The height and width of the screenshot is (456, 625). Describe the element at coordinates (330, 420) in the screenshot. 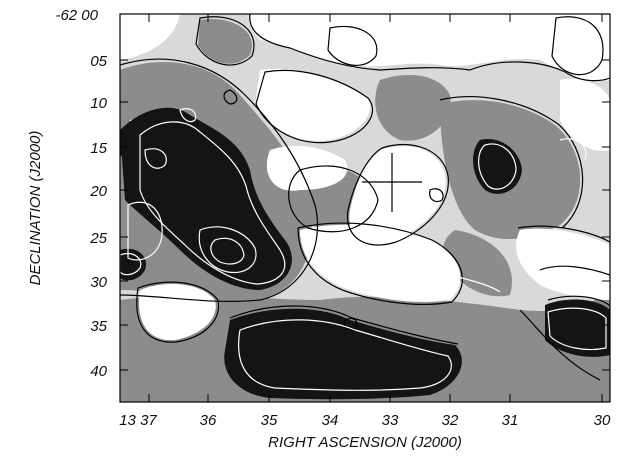

I see `x-tick-label: 34` at that location.